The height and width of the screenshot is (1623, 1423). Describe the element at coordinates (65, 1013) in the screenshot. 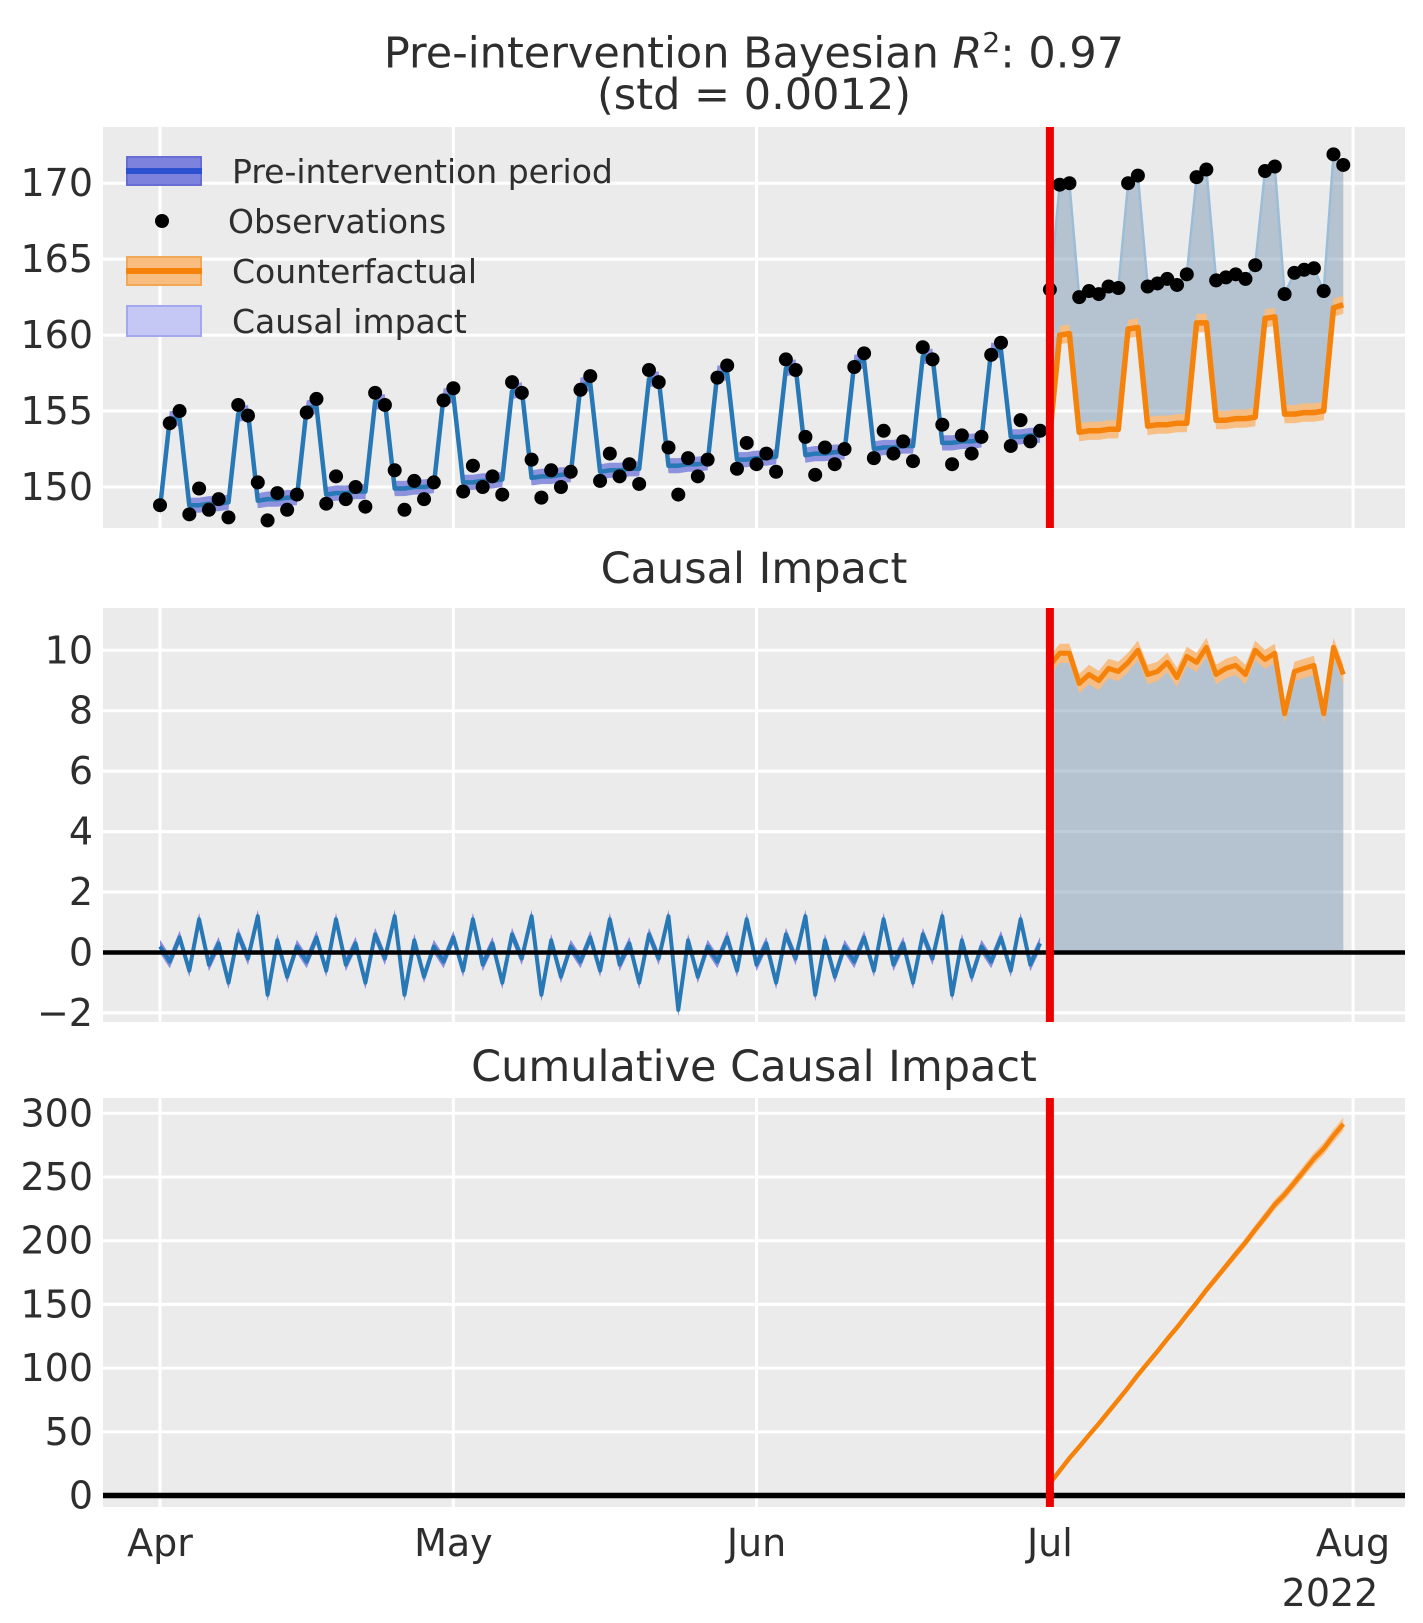

I see `panel2-ytick--2: −2` at that location.